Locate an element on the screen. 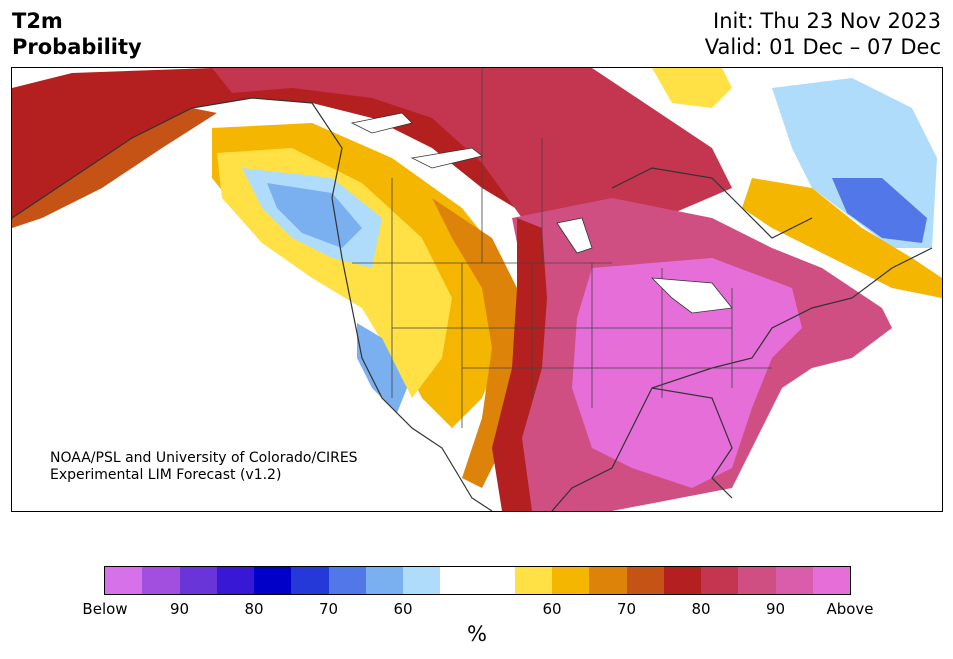  warm-region-alaska-outer is located at coordinates (114, 168).